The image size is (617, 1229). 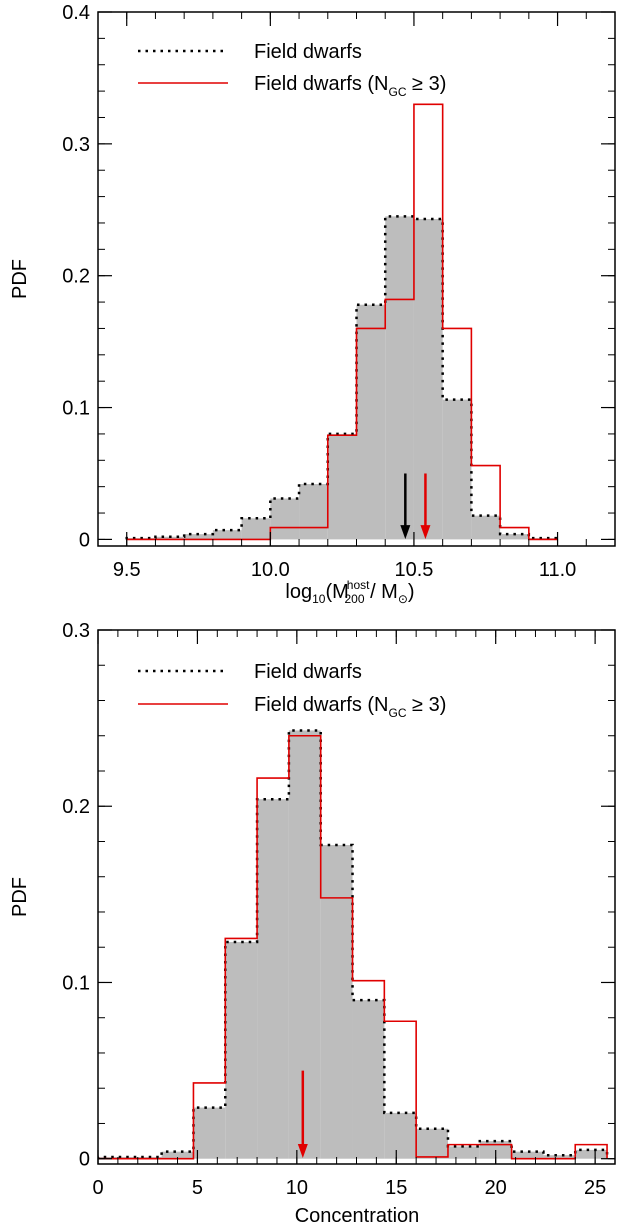 What do you see at coordinates (270, 570) in the screenshot?
I see `x-tick-label: 10.0` at bounding box center [270, 570].